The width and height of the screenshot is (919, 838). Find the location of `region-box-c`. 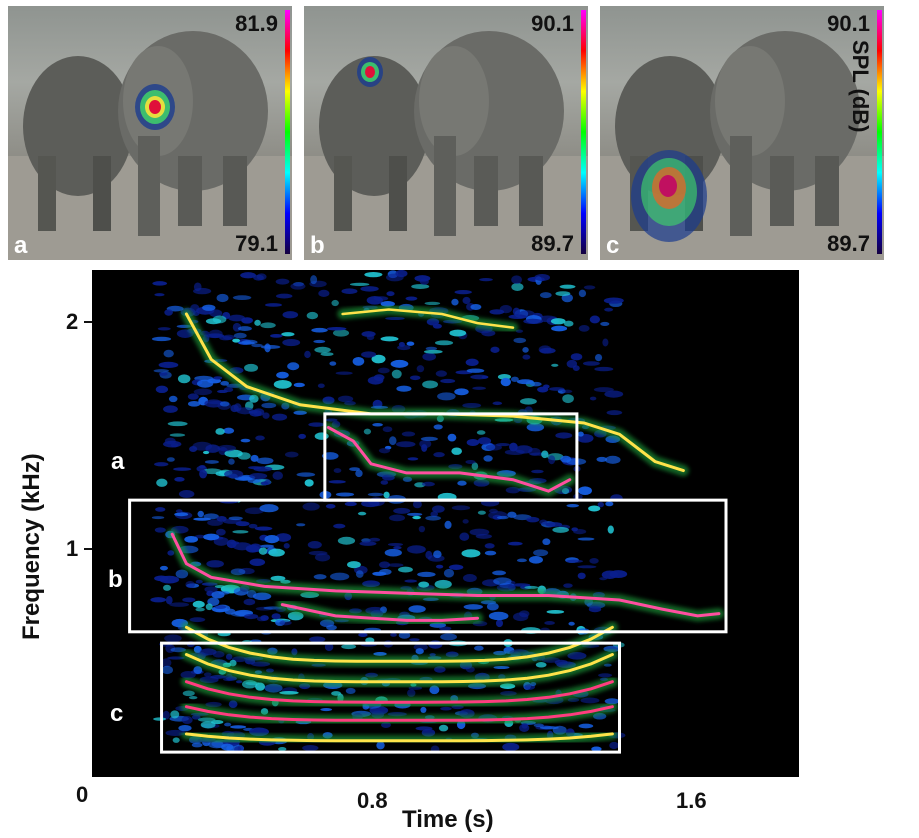

region-box-c is located at coordinates (391, 697).